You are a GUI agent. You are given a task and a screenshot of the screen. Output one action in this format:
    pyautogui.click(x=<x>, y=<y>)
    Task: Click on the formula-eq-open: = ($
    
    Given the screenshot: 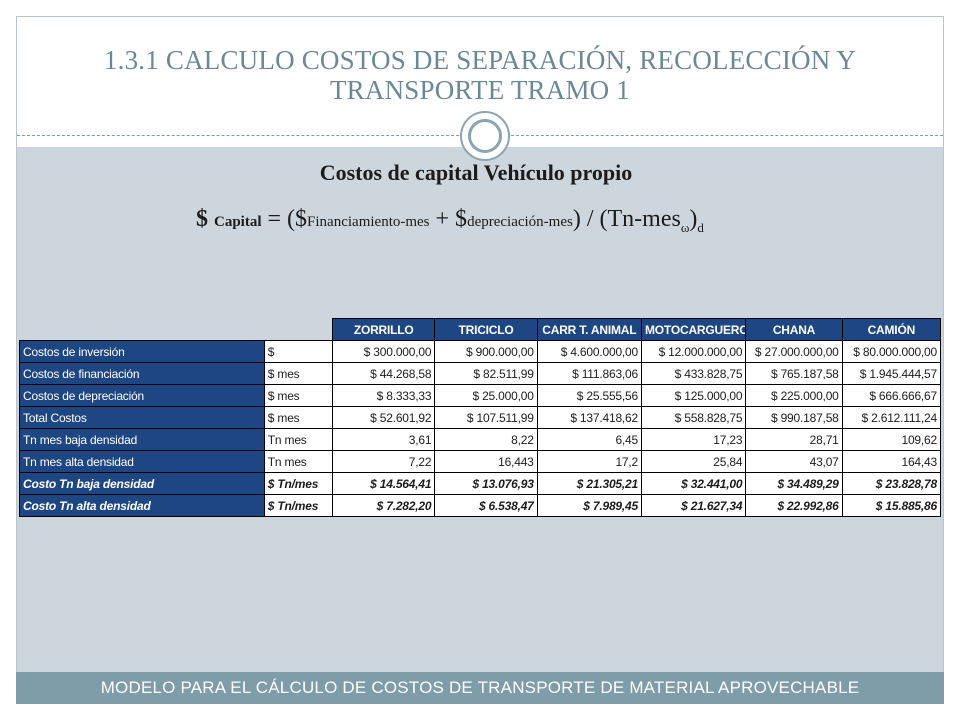 What is the action you would take?
    pyautogui.click(x=287, y=219)
    